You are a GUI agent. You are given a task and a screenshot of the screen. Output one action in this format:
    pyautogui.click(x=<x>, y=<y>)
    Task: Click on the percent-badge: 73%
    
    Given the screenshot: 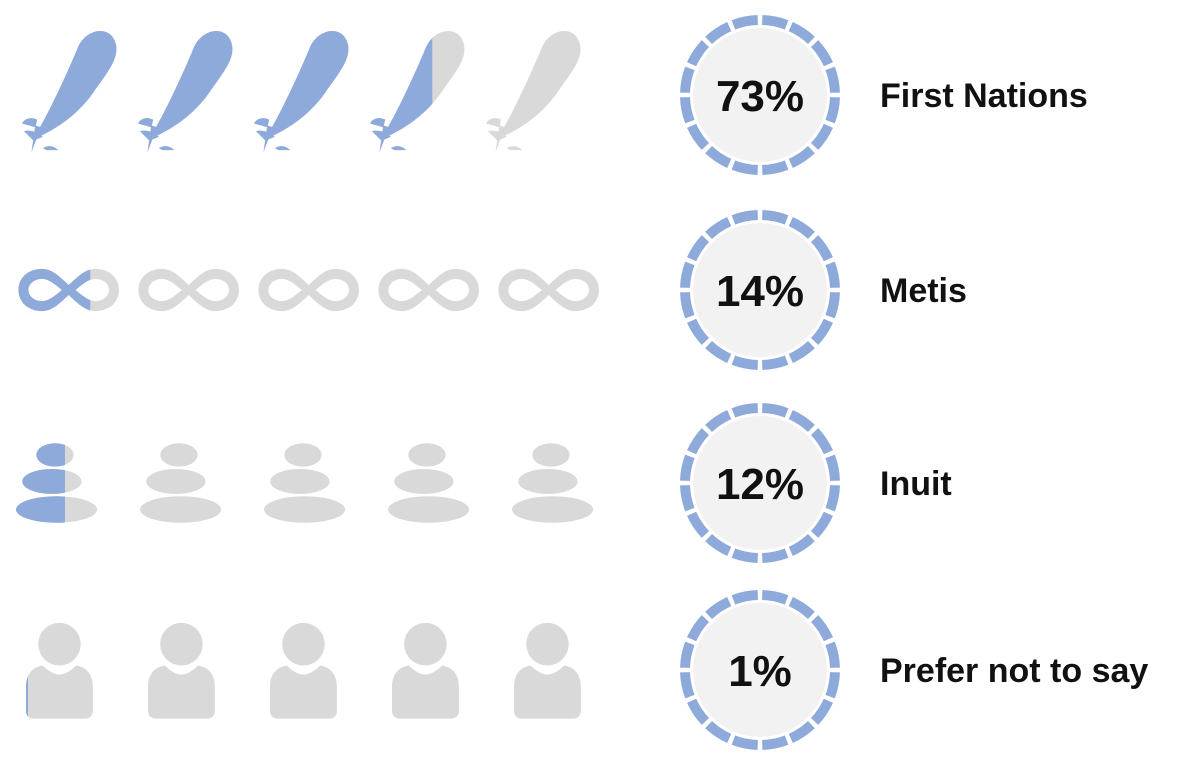 What is the action you would take?
    pyautogui.click(x=760, y=95)
    